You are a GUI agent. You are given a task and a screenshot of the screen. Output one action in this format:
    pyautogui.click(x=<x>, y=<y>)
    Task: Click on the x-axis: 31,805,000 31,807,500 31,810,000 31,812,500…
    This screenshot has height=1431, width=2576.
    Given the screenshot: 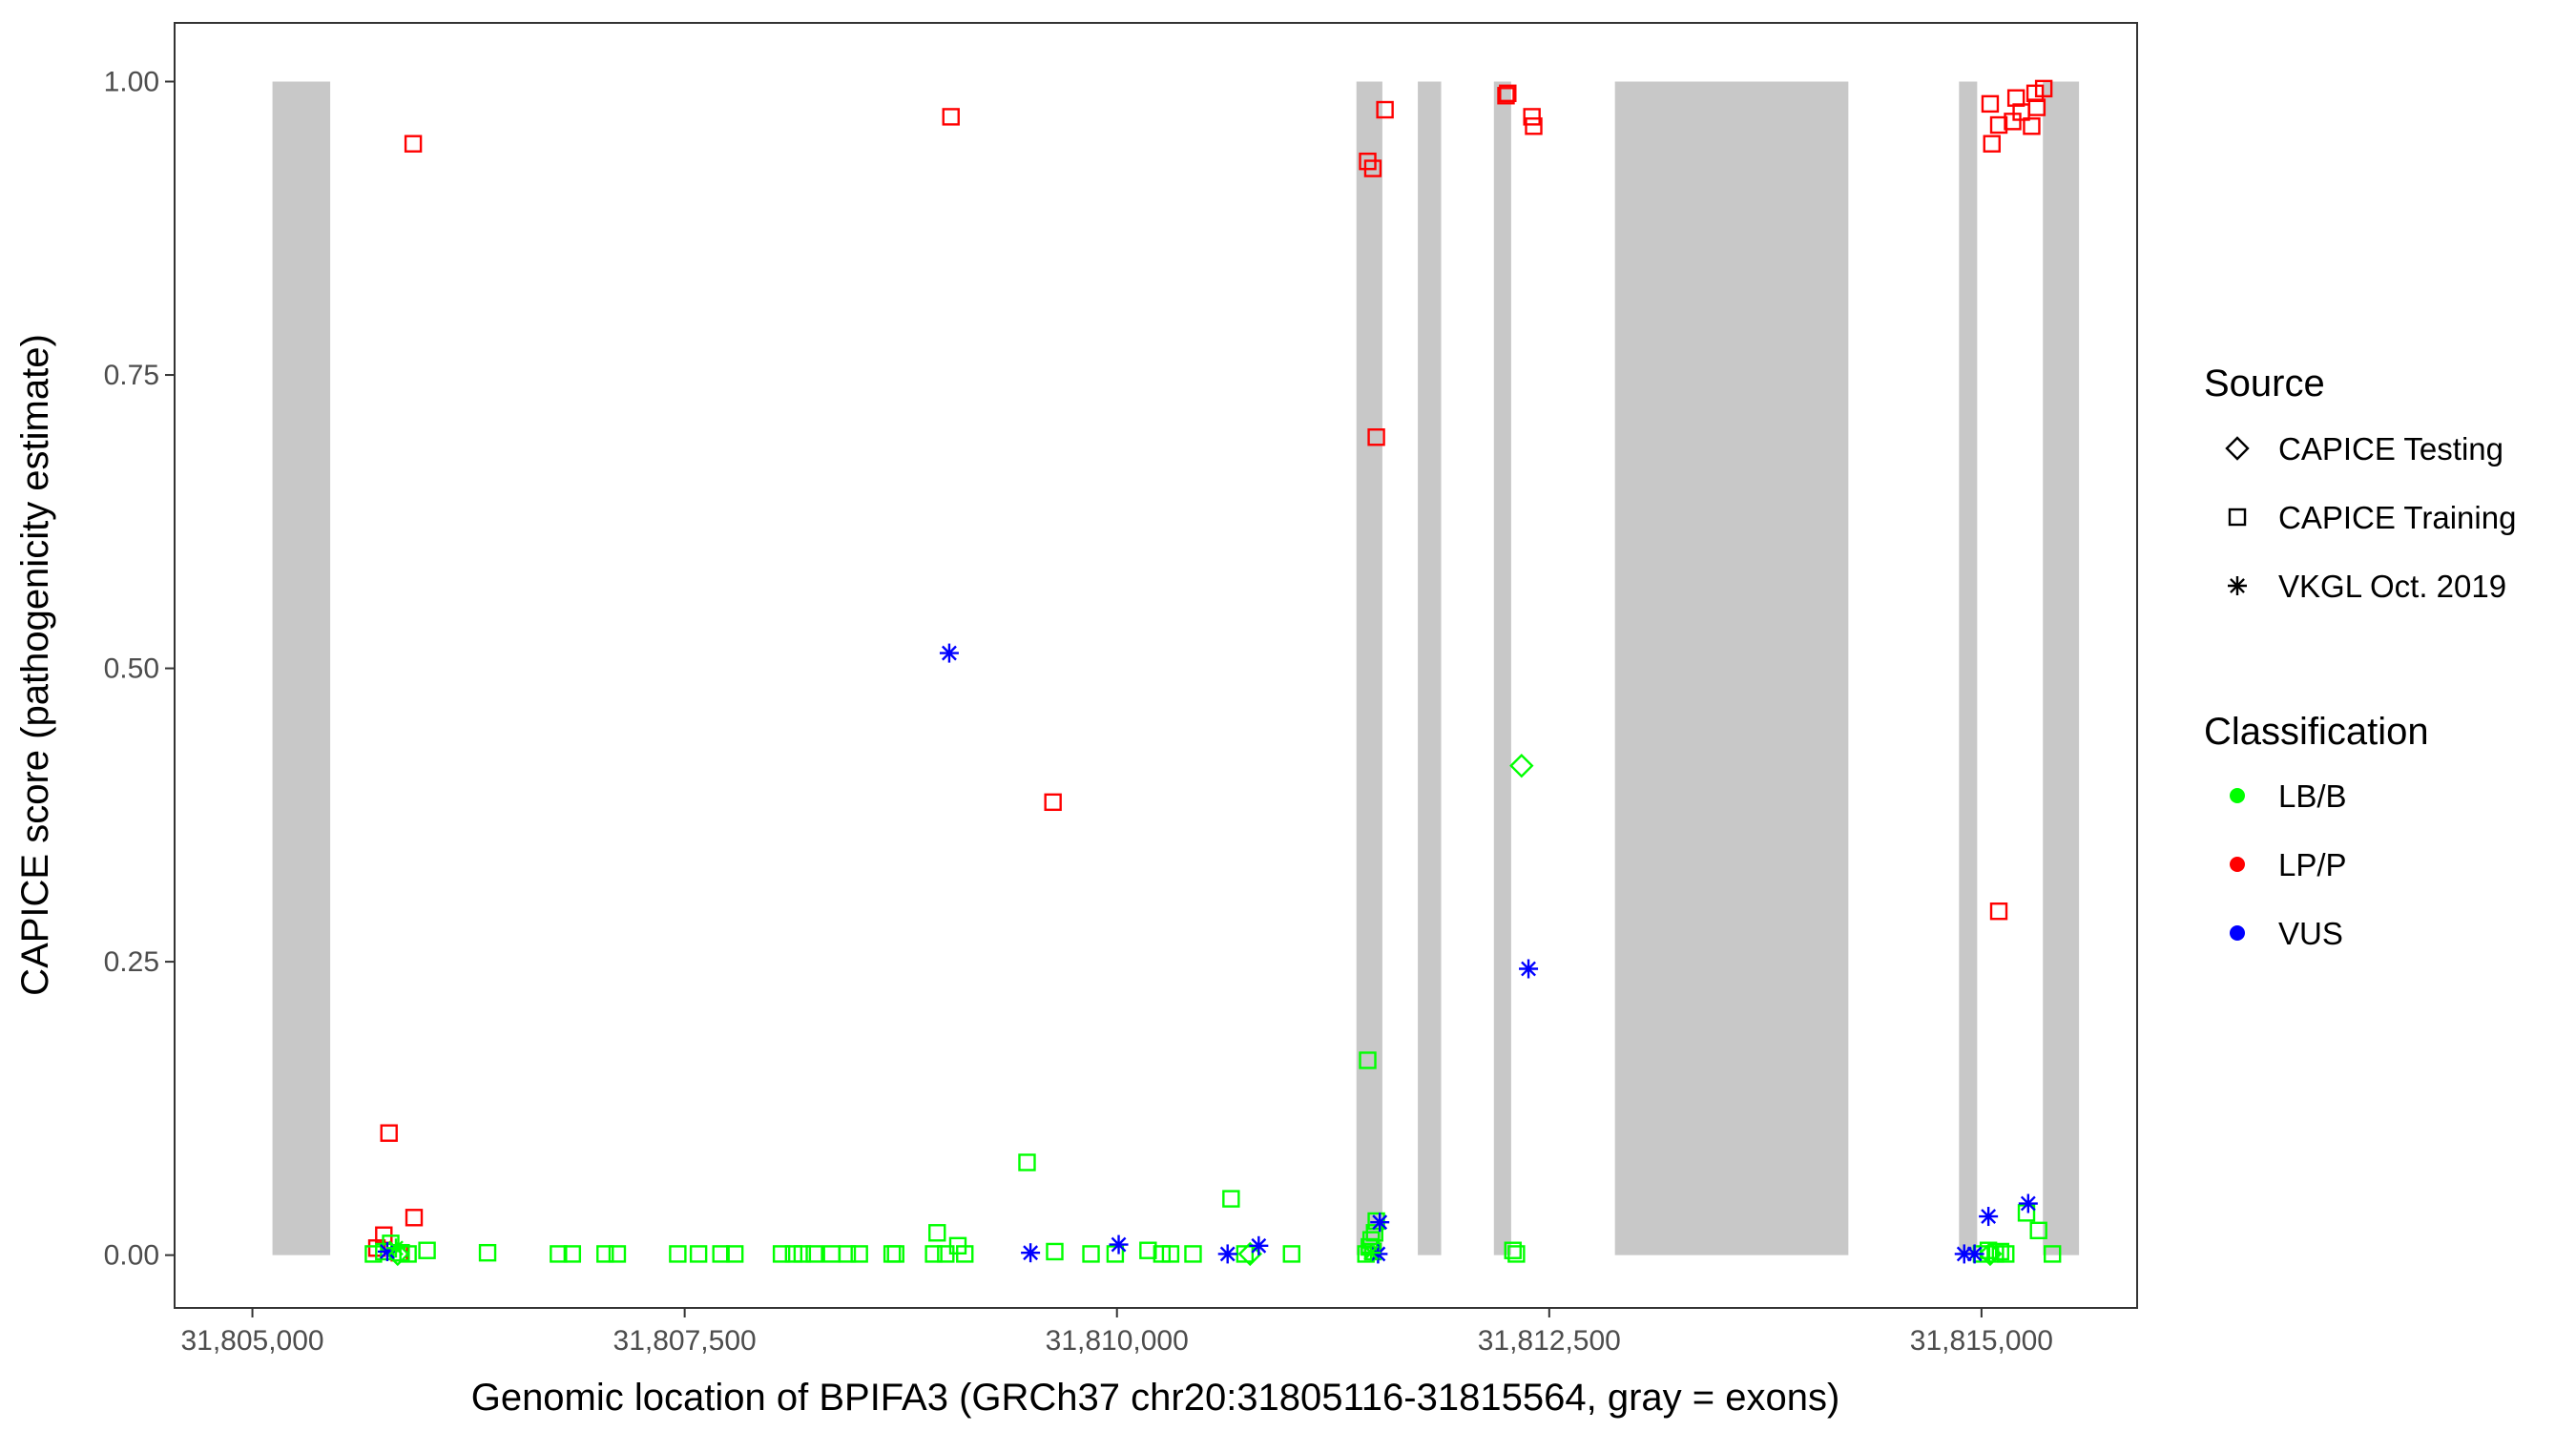 What is the action you would take?
    pyautogui.click(x=1116, y=1332)
    